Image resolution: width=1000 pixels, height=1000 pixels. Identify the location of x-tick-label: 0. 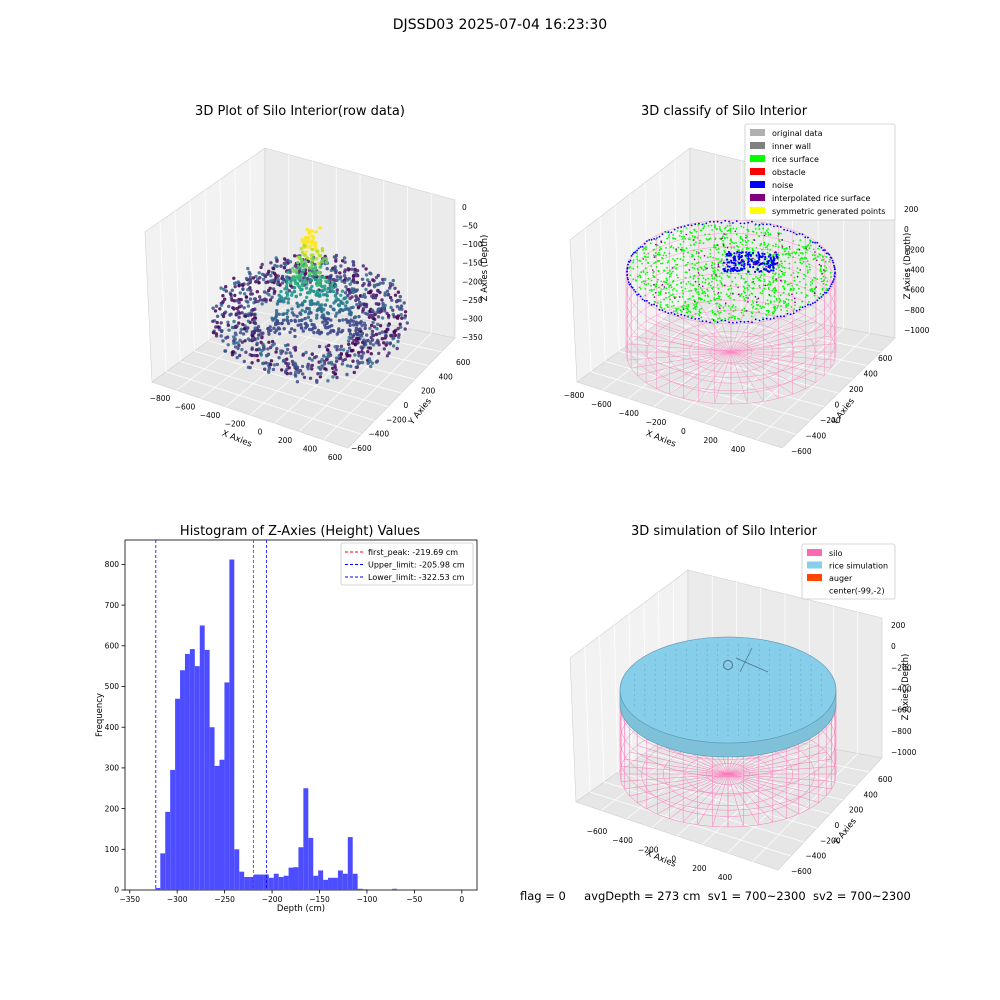
(683, 431).